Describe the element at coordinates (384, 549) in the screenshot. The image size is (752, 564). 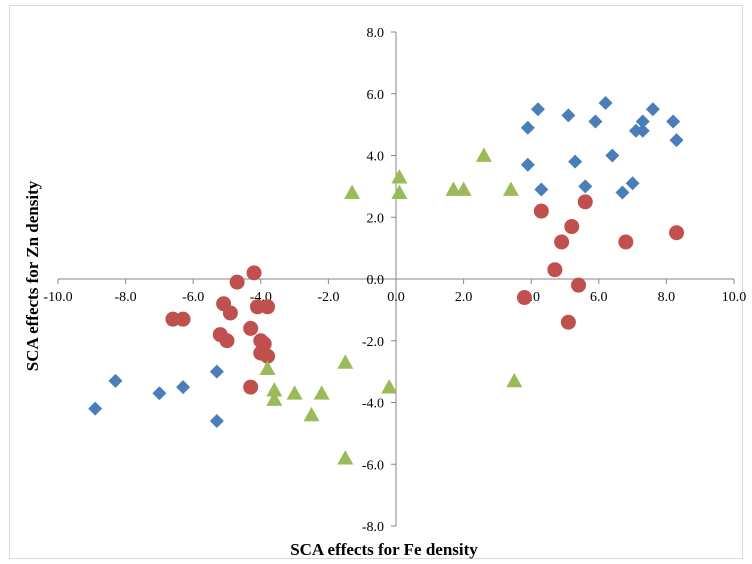
I see `x-axis-title: SCA effects for Fe density` at that location.